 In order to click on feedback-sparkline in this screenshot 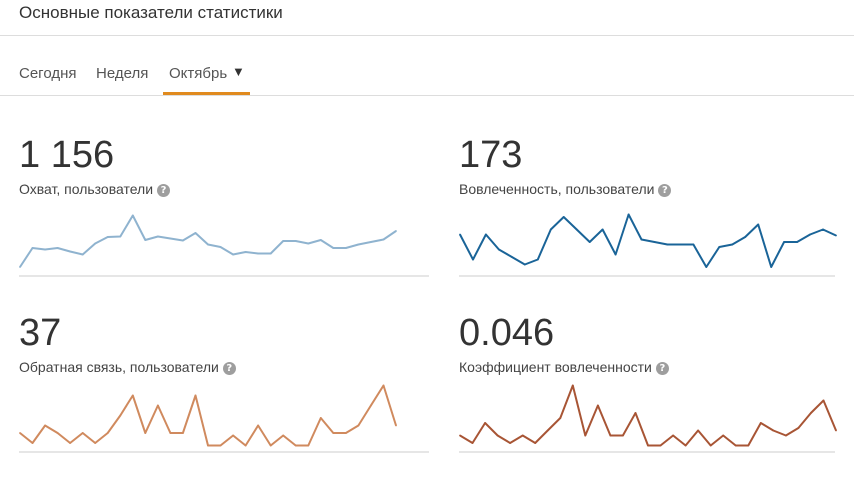, I will do `click(224, 418)`.